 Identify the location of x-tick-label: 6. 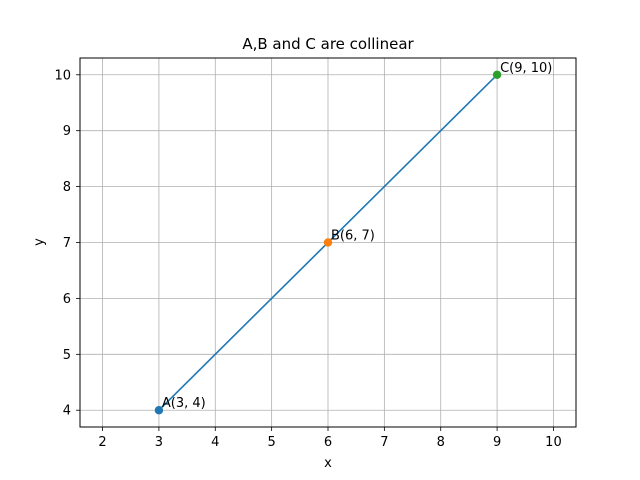
(328, 442).